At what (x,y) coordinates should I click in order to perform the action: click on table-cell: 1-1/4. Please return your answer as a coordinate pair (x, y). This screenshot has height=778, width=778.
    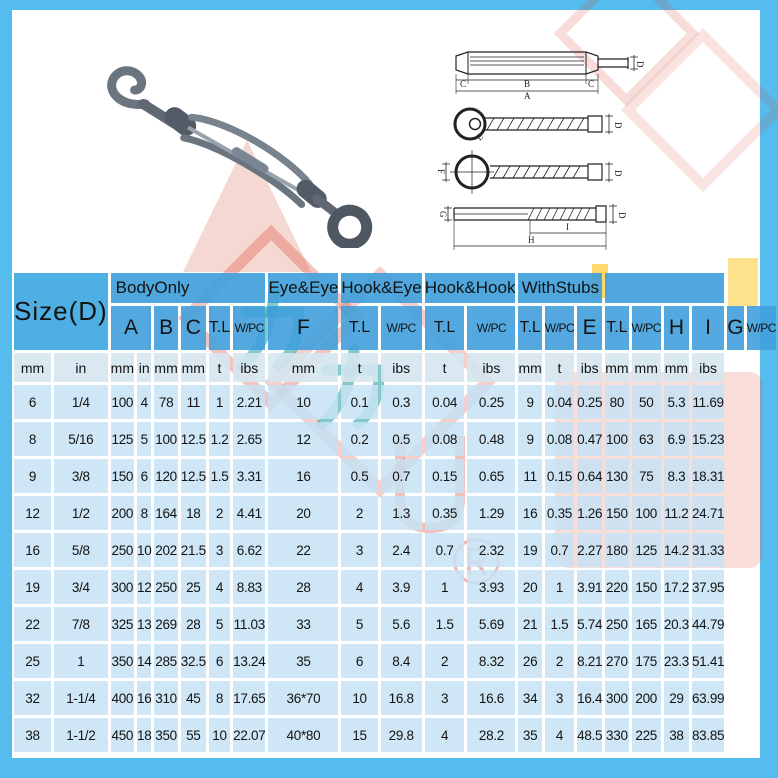
    Looking at the image, I should click on (80, 698).